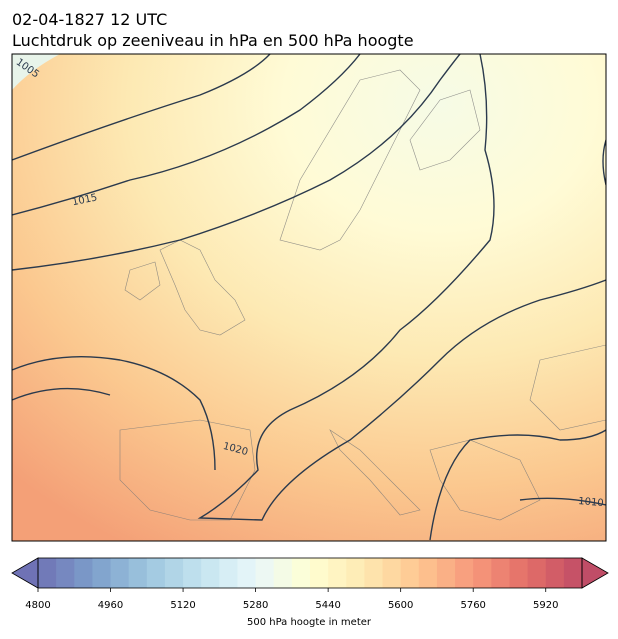 Image resolution: width=618 pixels, height=639 pixels. I want to click on colorbar-tick-label: 5440, so click(327, 605).